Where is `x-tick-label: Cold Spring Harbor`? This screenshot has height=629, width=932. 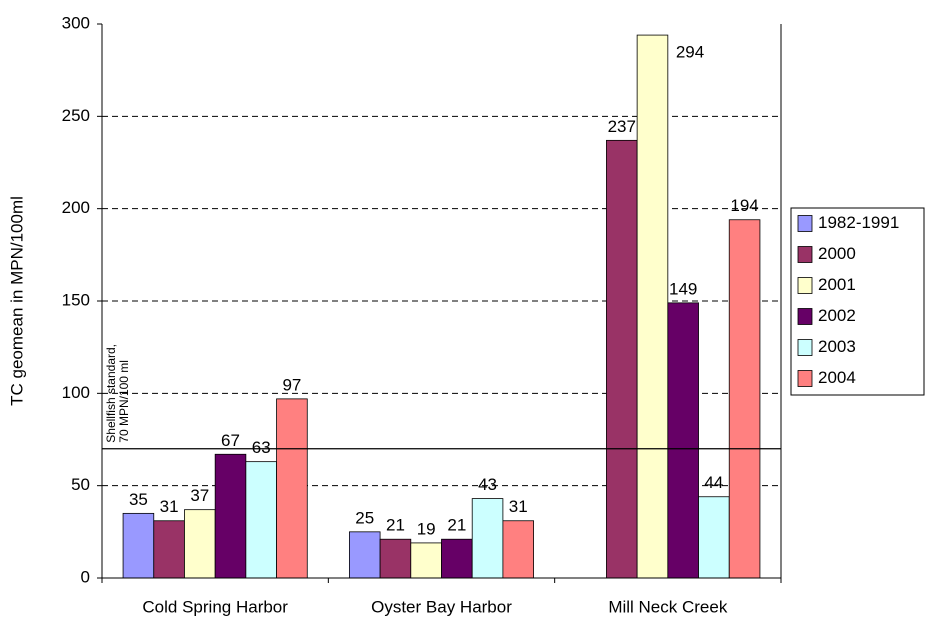
x-tick-label: Cold Spring Harbor is located at coordinates (215, 606).